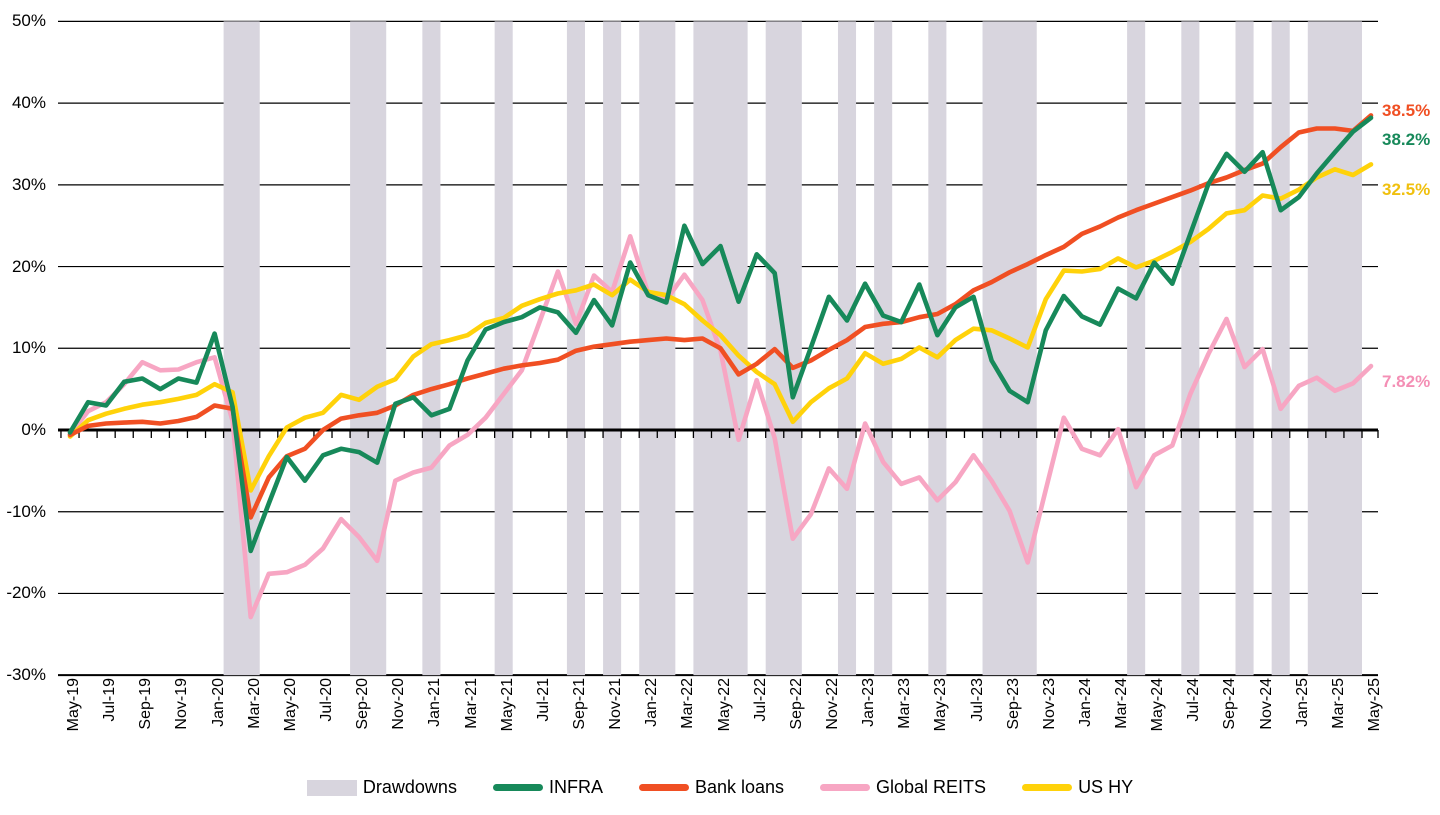 The width and height of the screenshot is (1440, 815). Describe the element at coordinates (543, 700) in the screenshot. I see `x-axis-label: Jul-21` at that location.